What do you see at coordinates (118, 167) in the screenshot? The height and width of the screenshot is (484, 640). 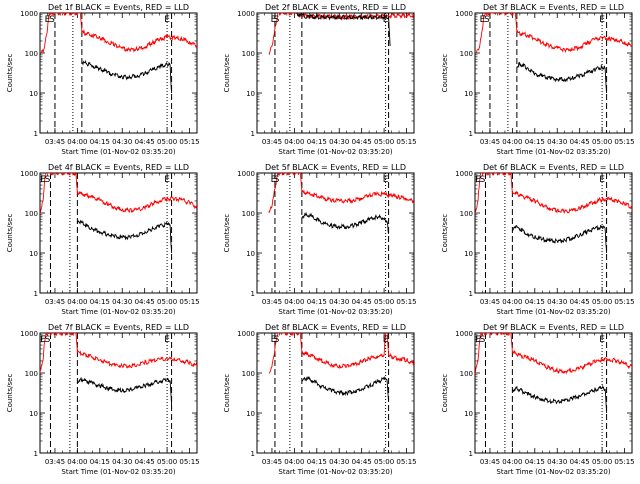 I see `panel-title: Det 4f BLACK = Events, RED = LLD` at bounding box center [118, 167].